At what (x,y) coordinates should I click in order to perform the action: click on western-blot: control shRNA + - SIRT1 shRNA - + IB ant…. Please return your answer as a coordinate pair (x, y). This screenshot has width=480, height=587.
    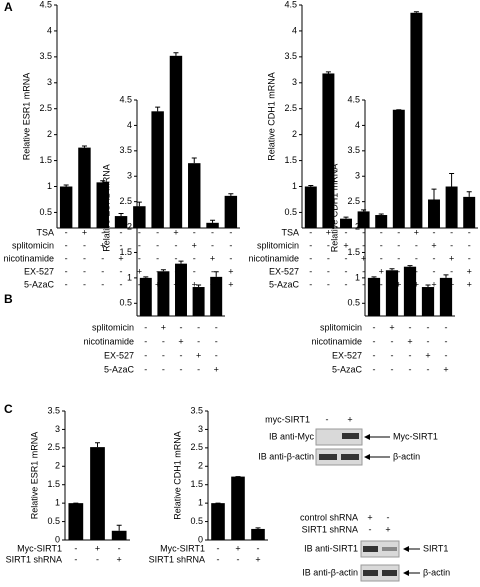
    Looking at the image, I should click on (375, 547).